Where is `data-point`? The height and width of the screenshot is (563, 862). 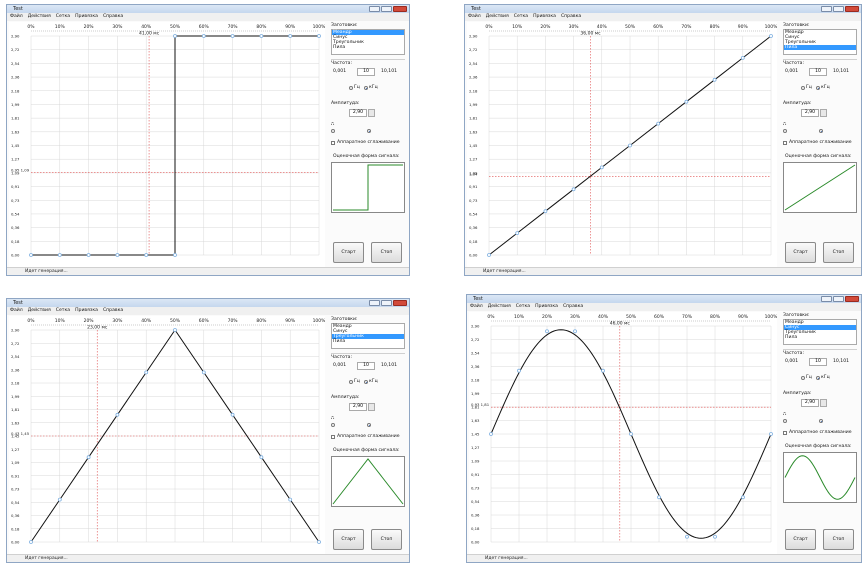 data-point is located at coordinates (630, 145).